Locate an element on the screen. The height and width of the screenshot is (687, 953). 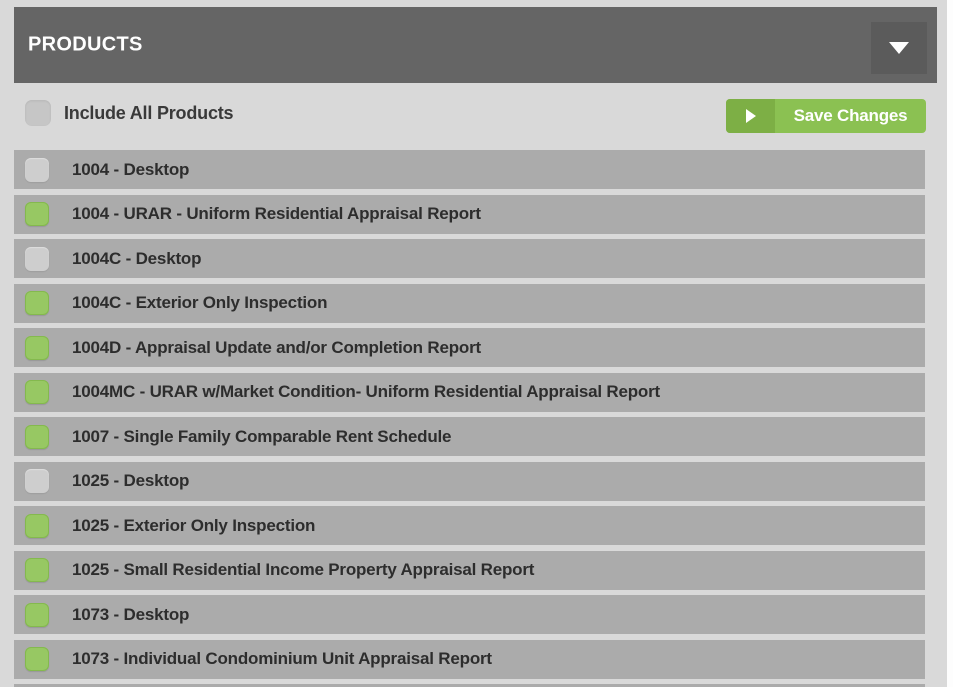
table-row: 1004C - Desktop is located at coordinates (469, 258).